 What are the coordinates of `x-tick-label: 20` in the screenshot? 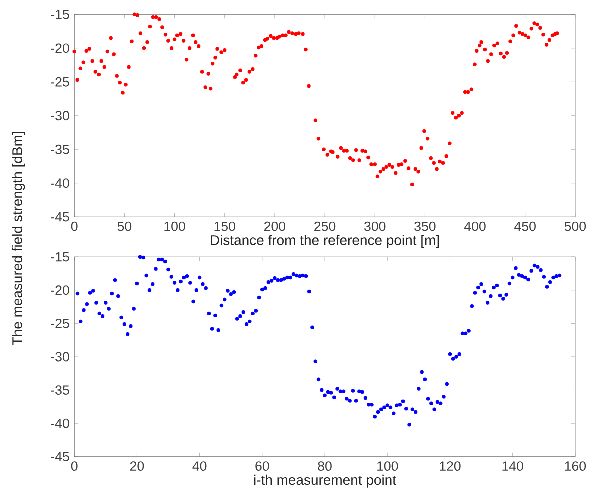 It's located at (137, 466).